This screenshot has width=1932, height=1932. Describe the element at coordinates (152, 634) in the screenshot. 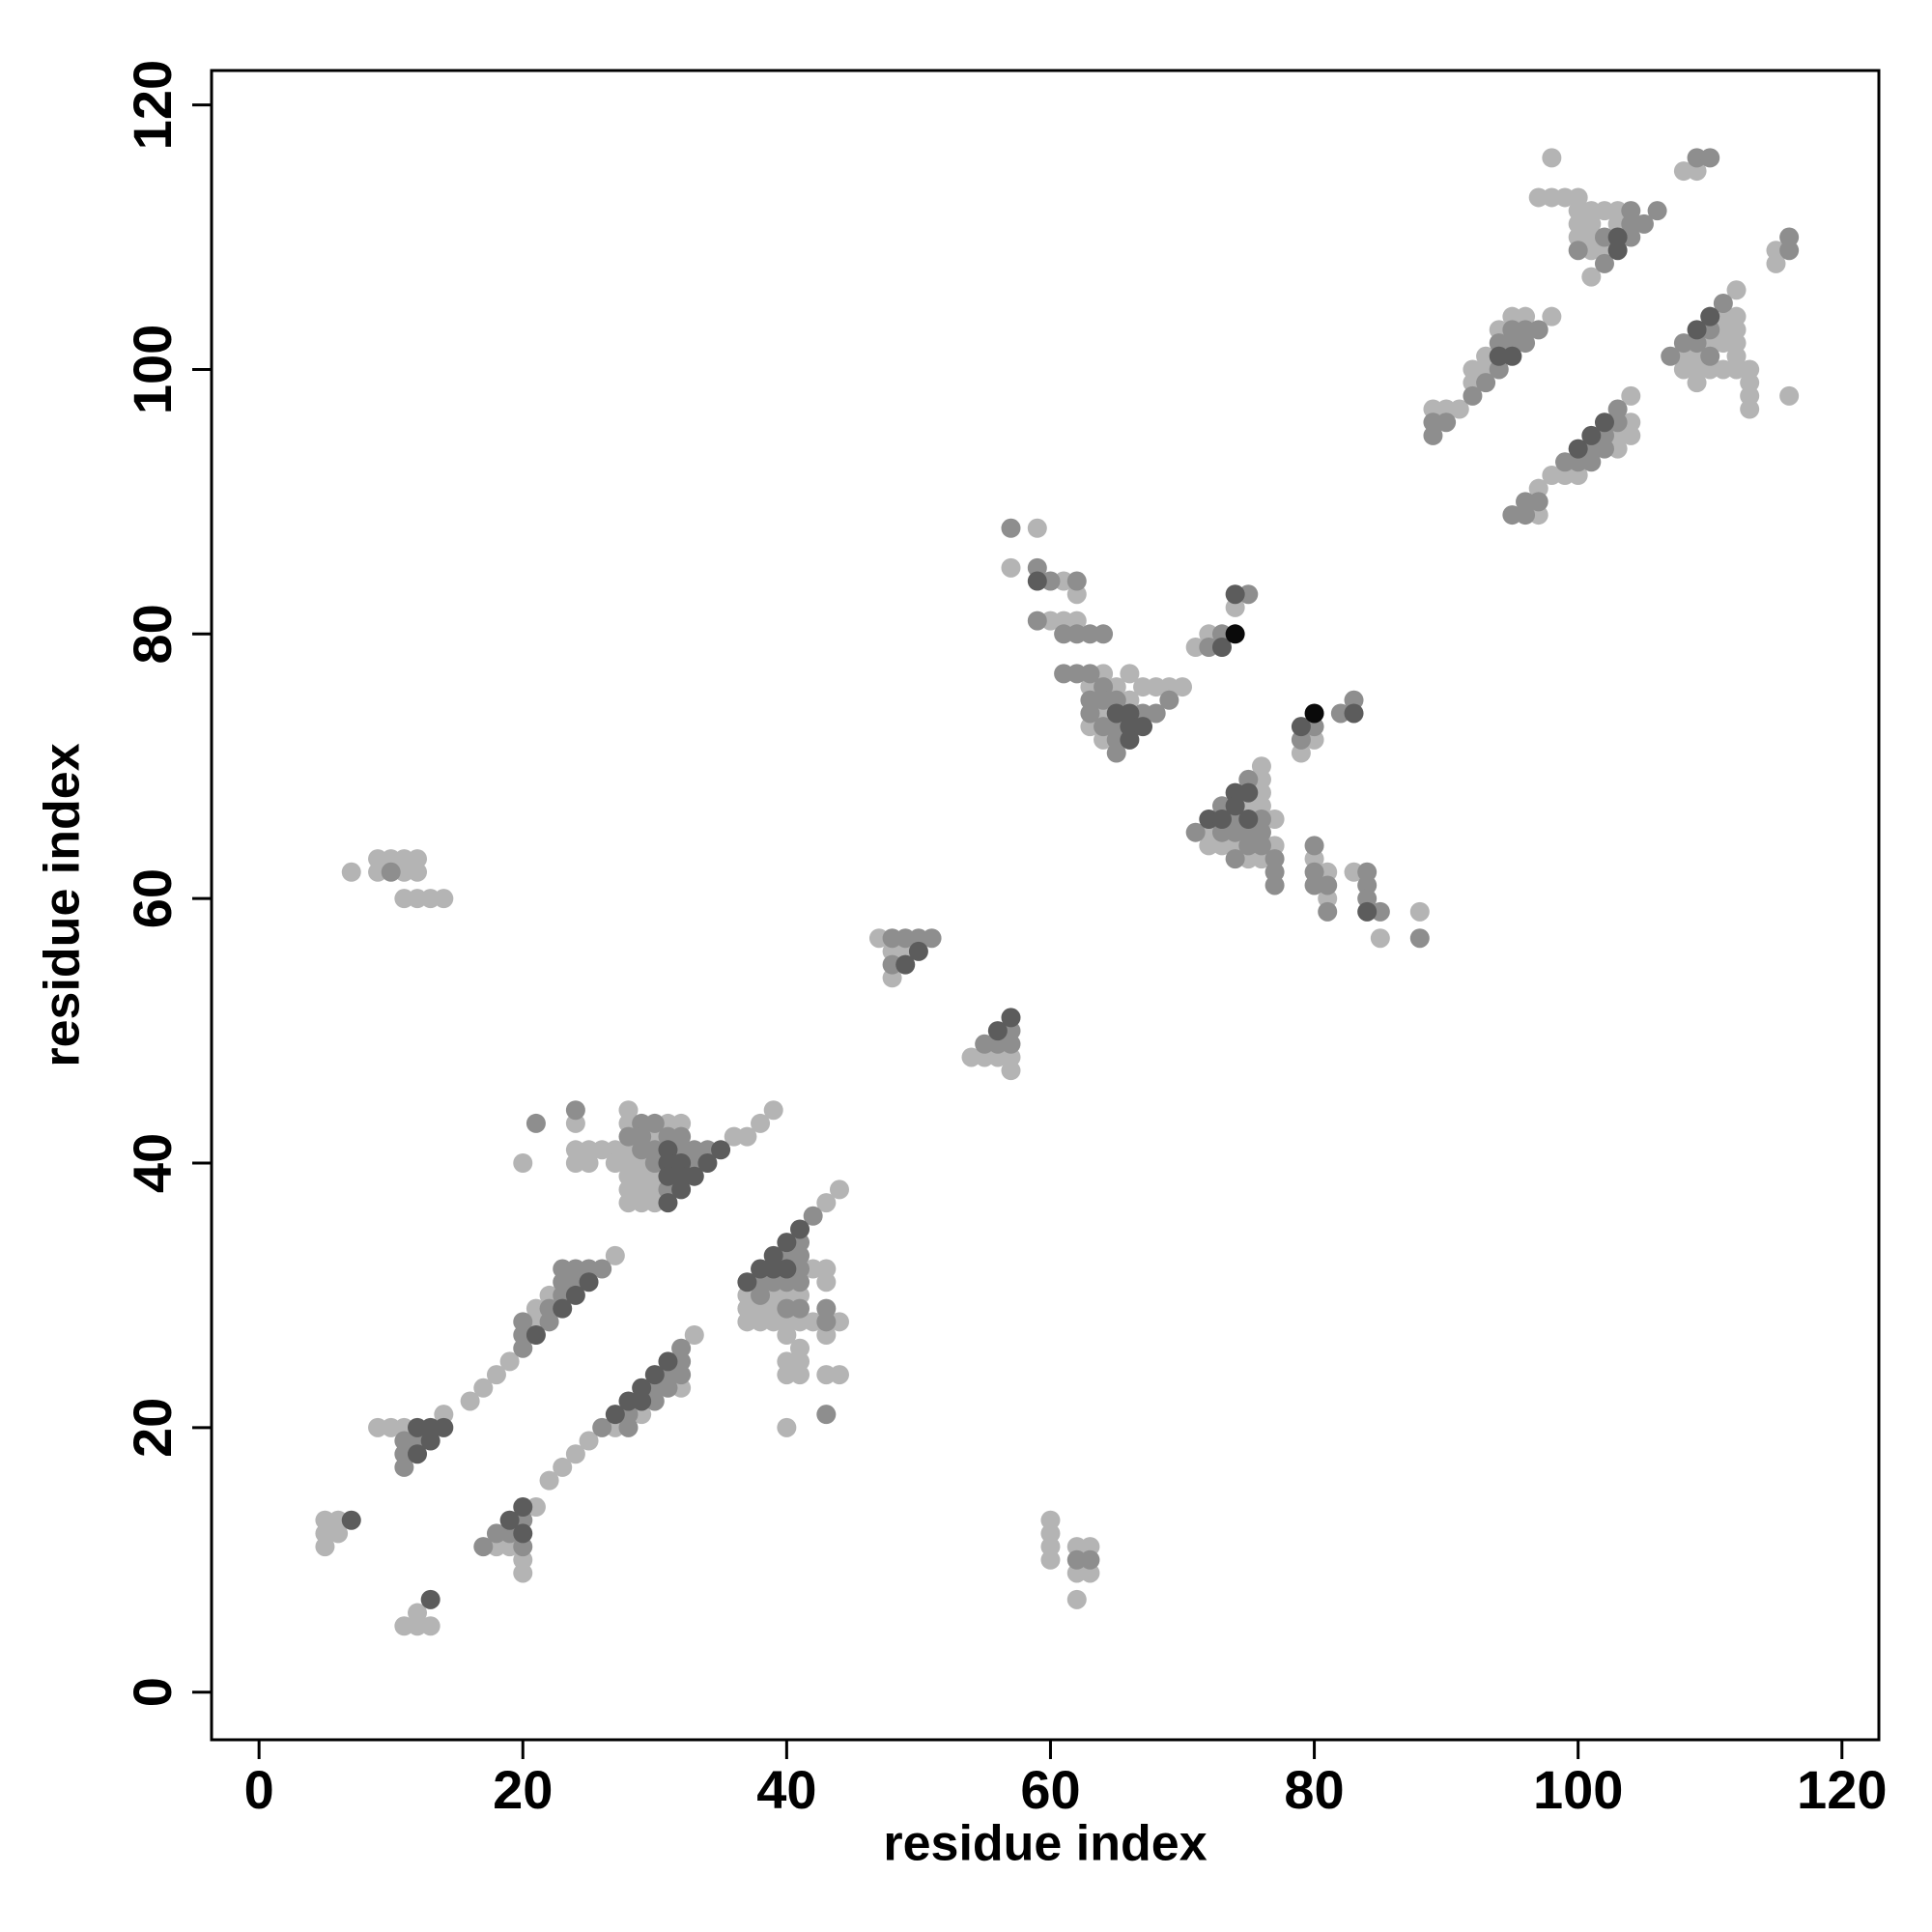

I see `y-tick-label: 80` at that location.